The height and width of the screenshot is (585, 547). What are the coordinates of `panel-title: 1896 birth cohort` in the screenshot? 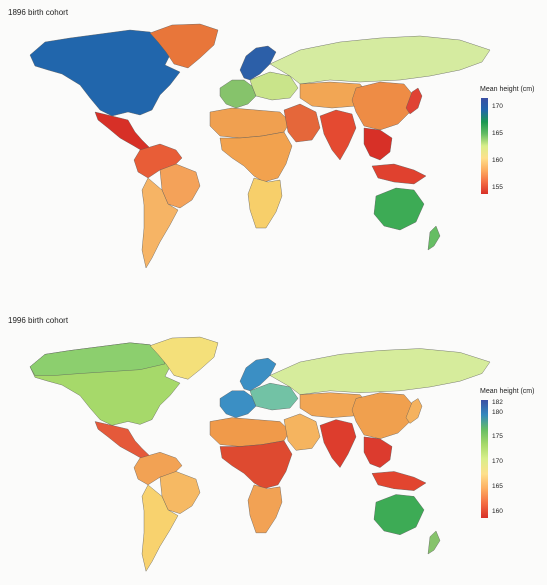 It's located at (38, 12).